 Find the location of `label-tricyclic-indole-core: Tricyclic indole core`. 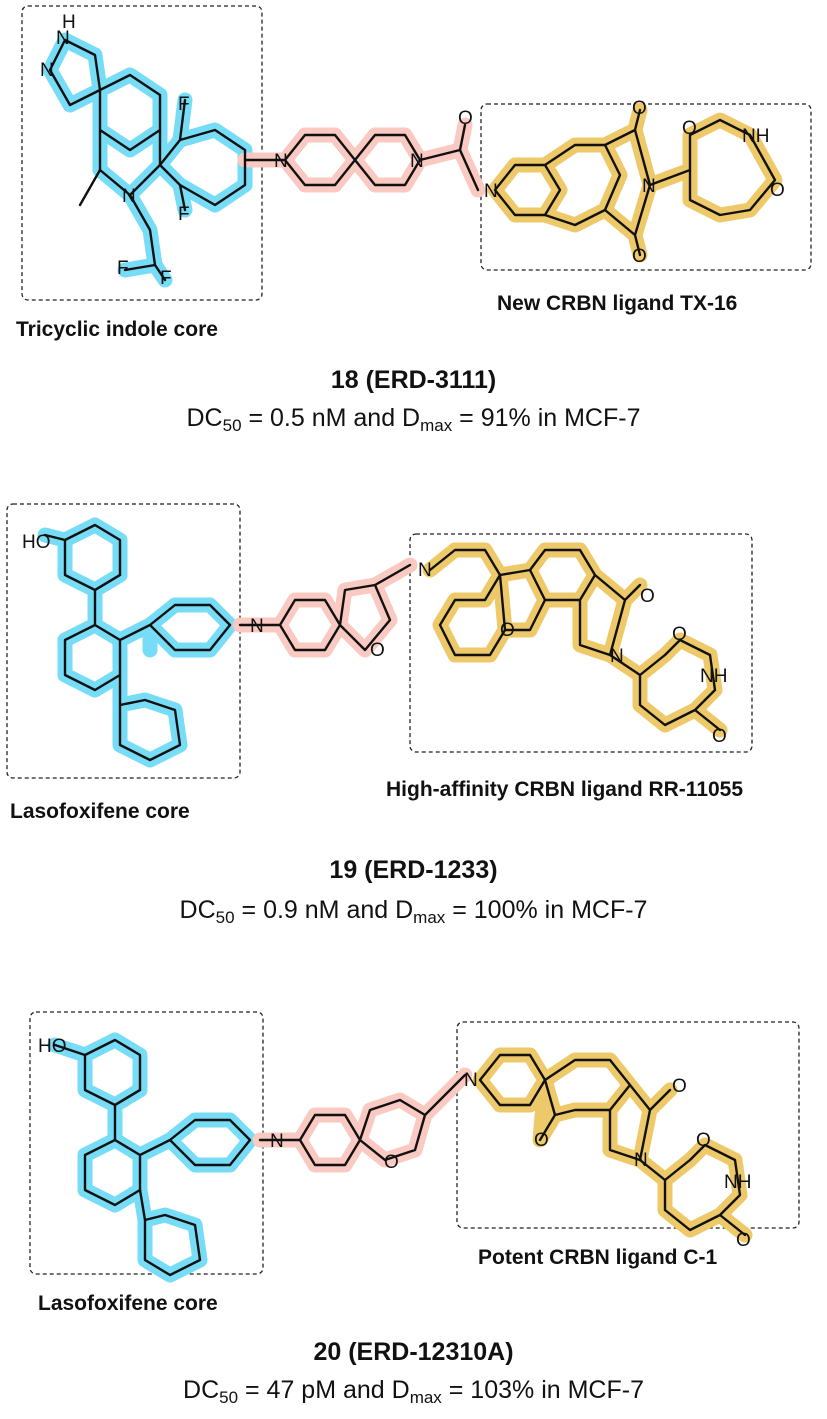

label-tricyclic-indole-core: Tricyclic indole core is located at coordinates (117, 329).